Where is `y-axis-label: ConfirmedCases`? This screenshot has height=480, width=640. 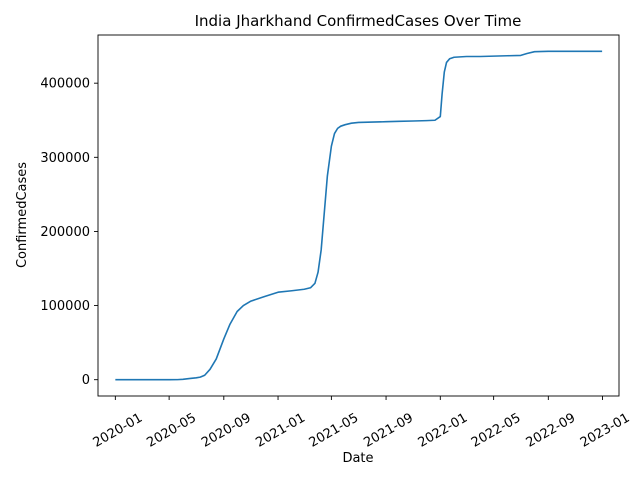 y-axis-label: ConfirmedCases is located at coordinates (22, 215).